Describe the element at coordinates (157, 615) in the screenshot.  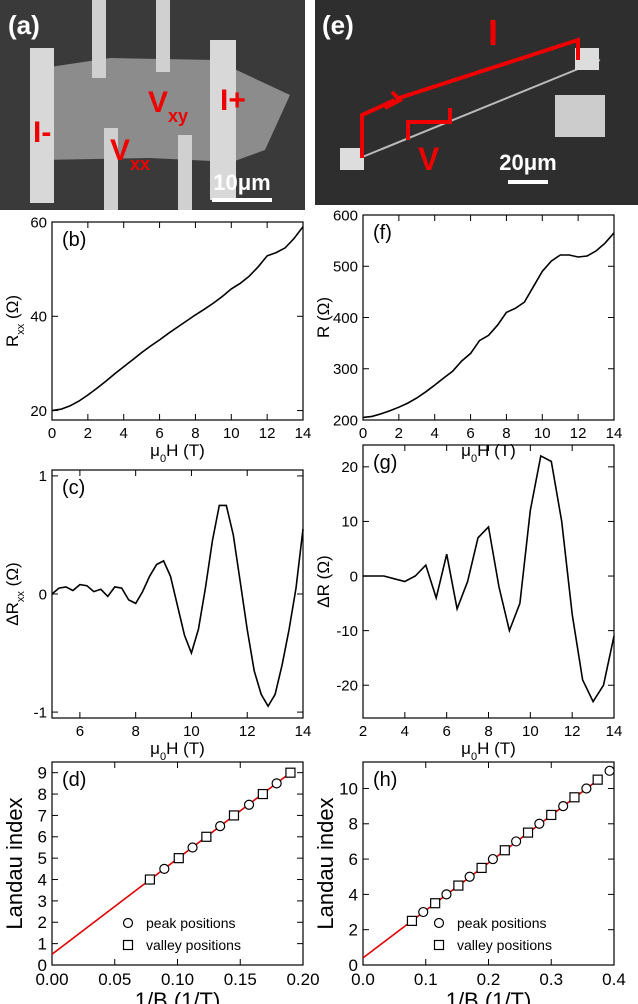
I see `chart: 6 8 10 12 14-101(c)μ0H (T)ΔRxx (Ω)` at that location.